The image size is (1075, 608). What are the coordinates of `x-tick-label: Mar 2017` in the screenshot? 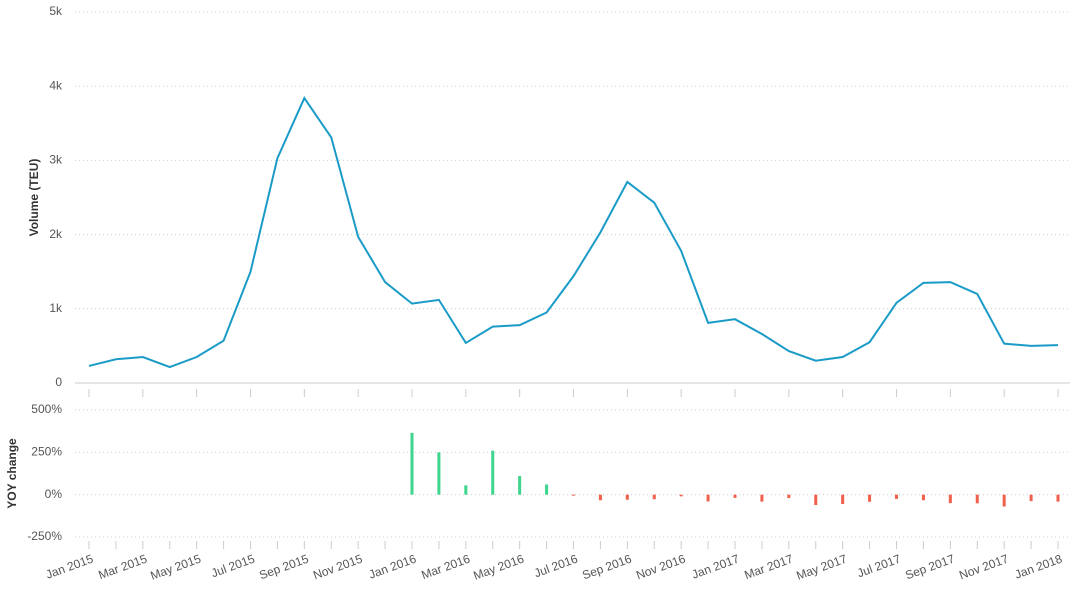 It's located at (769, 567).